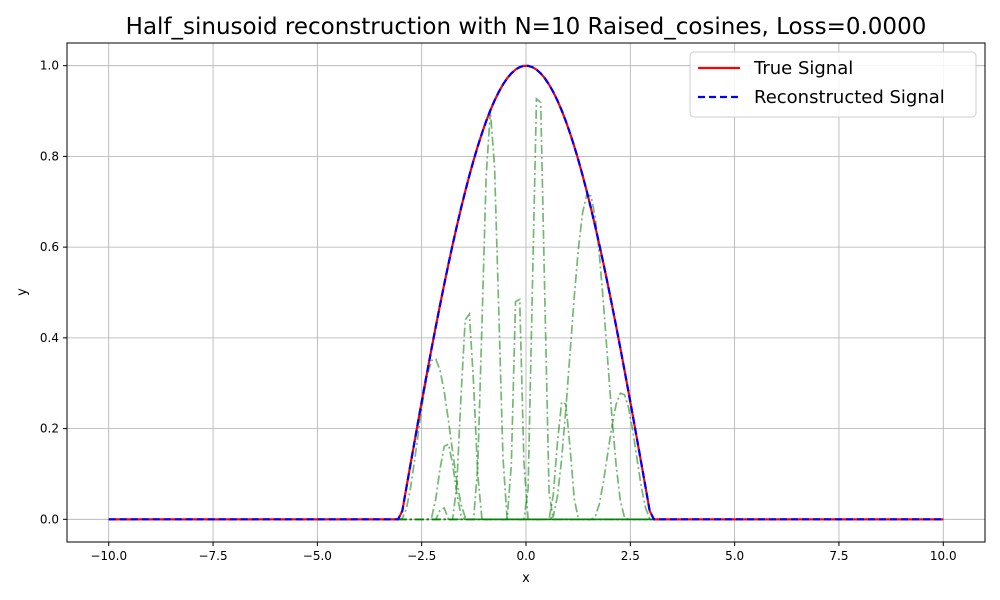 The image size is (1000, 600). I want to click on x-tick-label: −2.5, so click(421, 556).